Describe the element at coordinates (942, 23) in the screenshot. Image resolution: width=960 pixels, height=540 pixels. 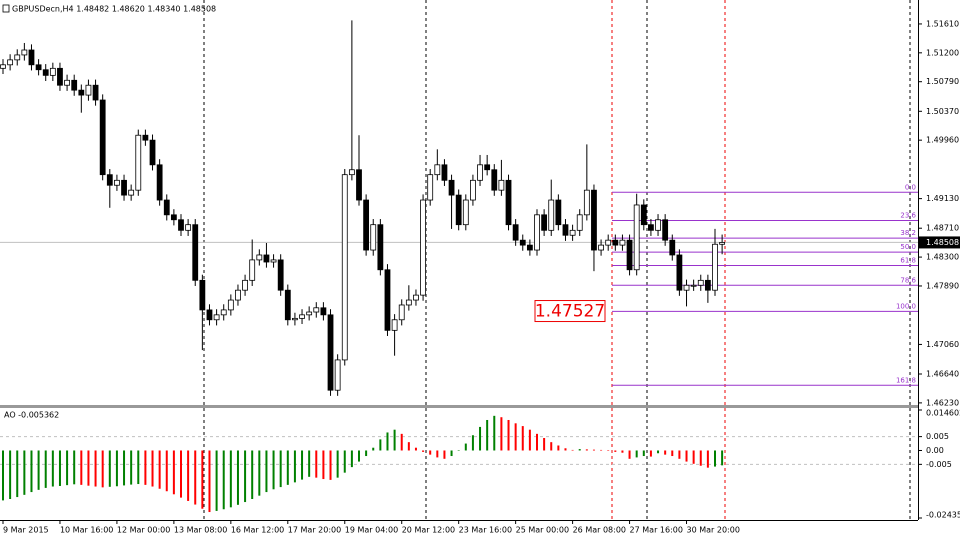
I see `y-tick-label: 1.51610` at that location.